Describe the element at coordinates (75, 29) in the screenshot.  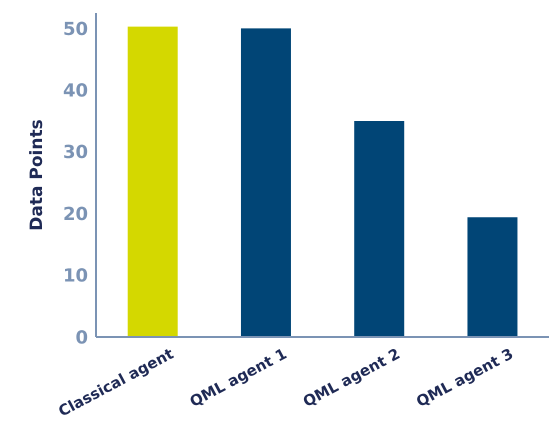
I see `y-tick-label: 50` at that location.